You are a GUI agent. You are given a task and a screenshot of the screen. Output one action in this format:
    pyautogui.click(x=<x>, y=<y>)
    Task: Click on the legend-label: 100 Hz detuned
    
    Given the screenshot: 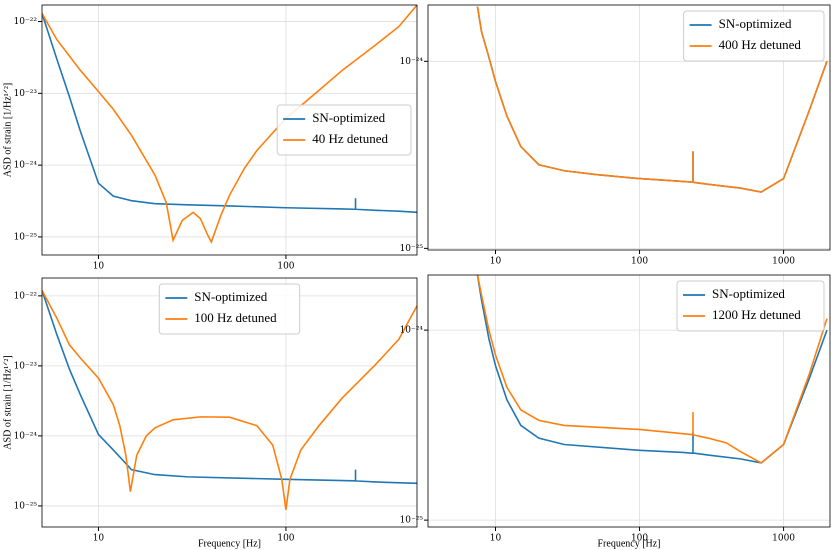 What is the action you would take?
    pyautogui.click(x=235, y=317)
    